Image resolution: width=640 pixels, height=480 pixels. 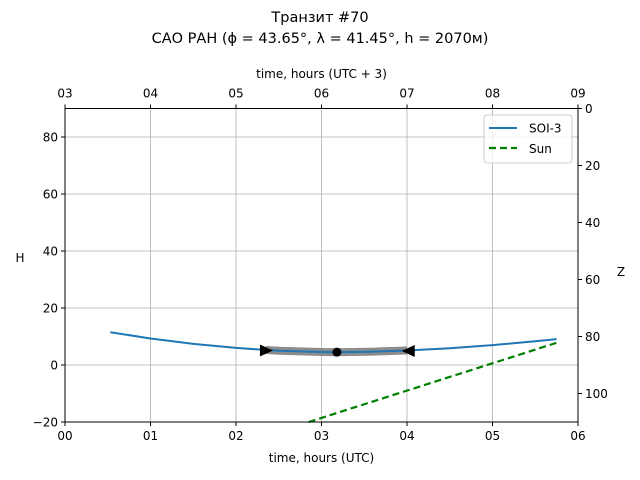 I want to click on y-tick-label: 0, so click(x=54, y=366).